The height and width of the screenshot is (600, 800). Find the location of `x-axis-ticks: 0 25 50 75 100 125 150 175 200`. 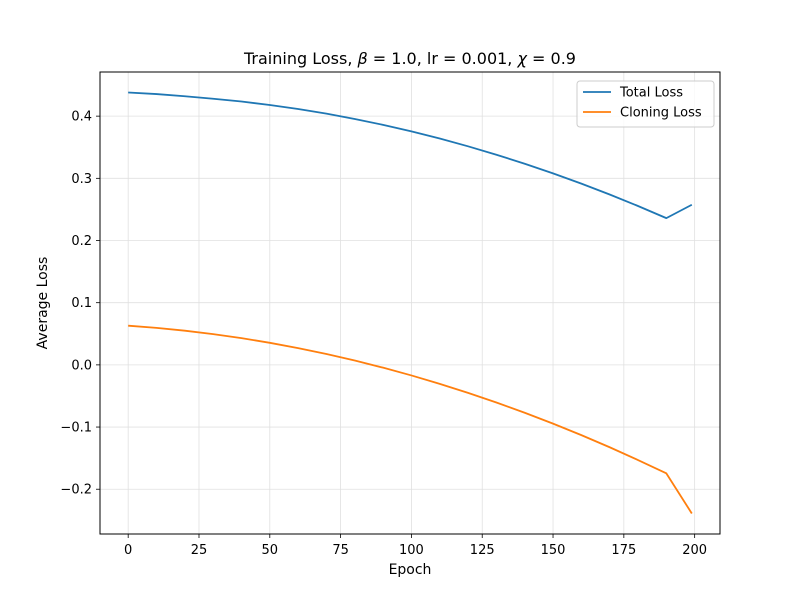

x-axis-ticks: 0 25 50 75 100 125 150 175 200 is located at coordinates (415, 546).